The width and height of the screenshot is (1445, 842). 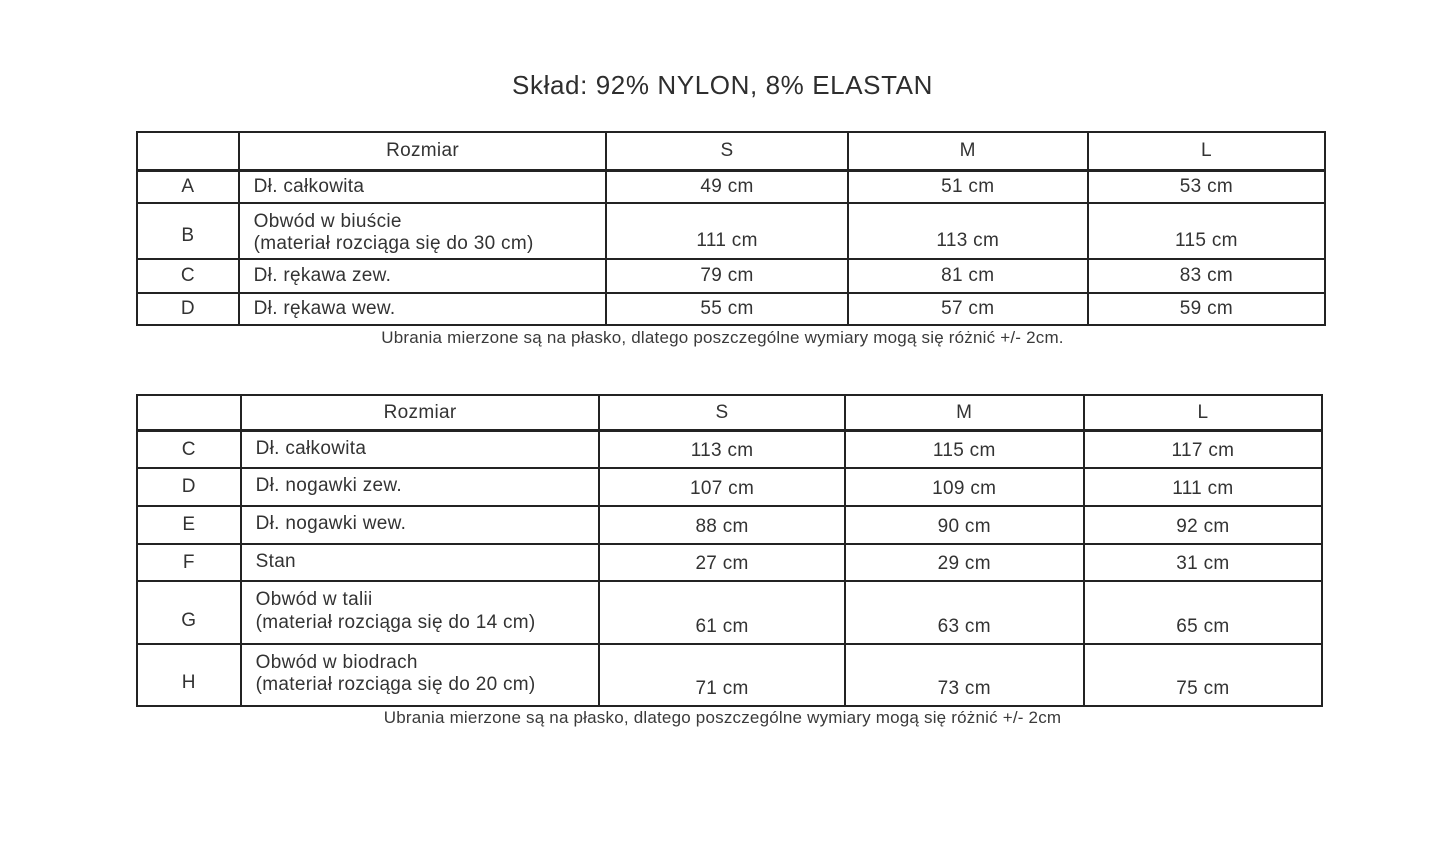 I want to click on measurement-label-line: Obwód w biuście, so click(x=327, y=221).